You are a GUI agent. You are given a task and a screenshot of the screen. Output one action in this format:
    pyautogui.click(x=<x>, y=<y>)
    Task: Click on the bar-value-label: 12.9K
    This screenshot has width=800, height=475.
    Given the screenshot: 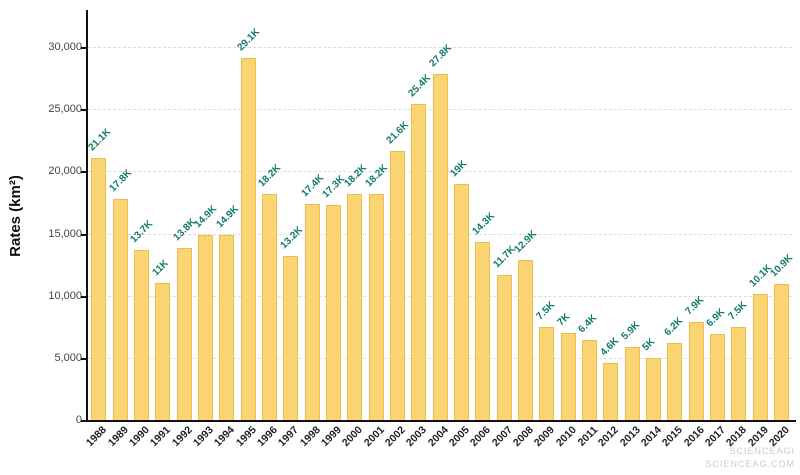 What is the action you would take?
    pyautogui.click(x=526, y=241)
    